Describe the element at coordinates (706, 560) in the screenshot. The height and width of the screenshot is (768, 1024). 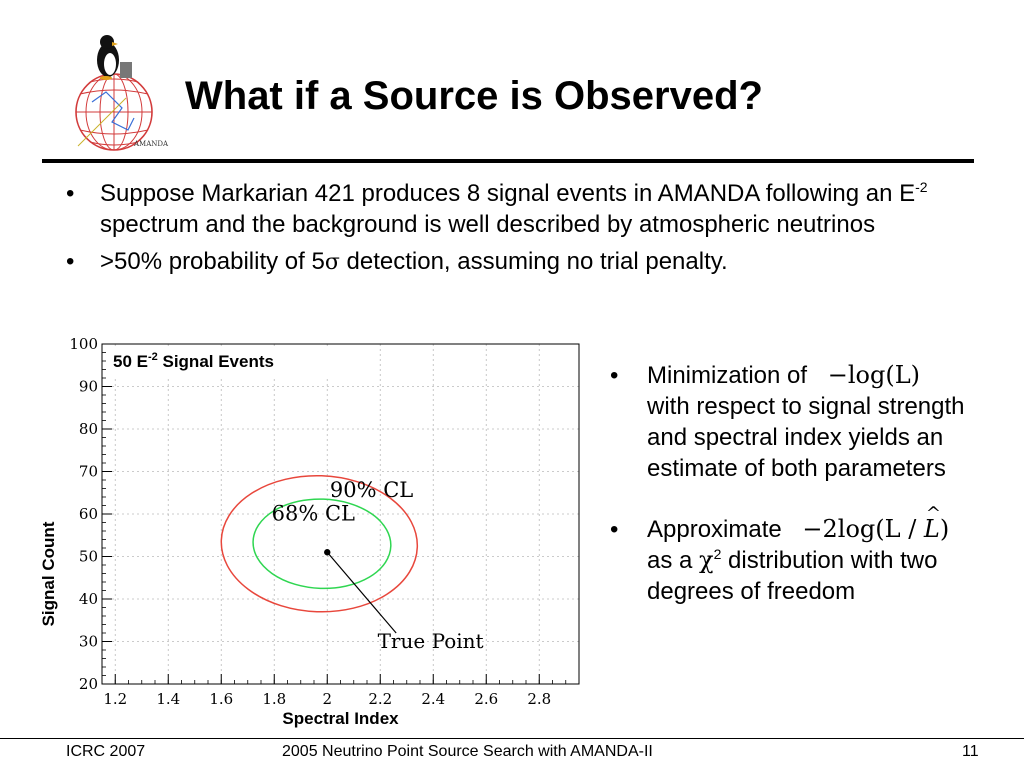
I see `chi-symbol: χ` at that location.